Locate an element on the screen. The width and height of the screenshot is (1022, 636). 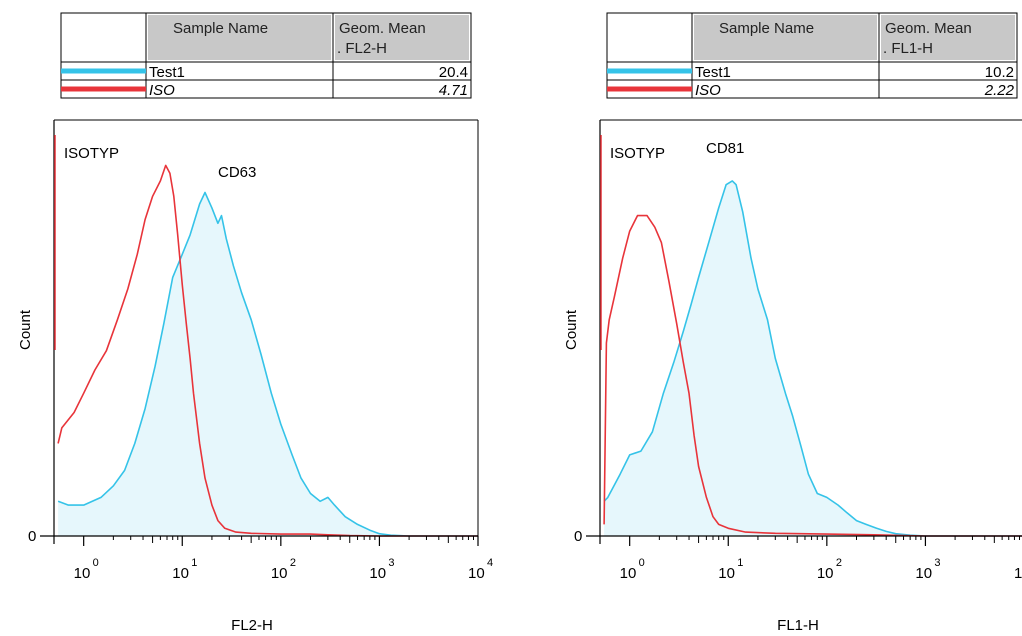
x-axis-label: FL1-H is located at coordinates (798, 625).